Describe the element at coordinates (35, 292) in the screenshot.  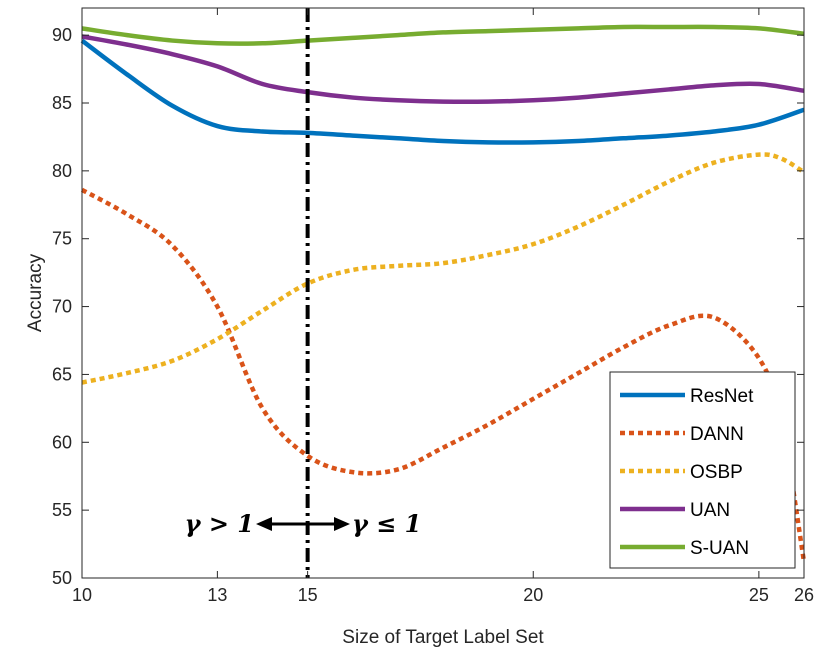
I see `y-axis-label: Accuracy` at that location.